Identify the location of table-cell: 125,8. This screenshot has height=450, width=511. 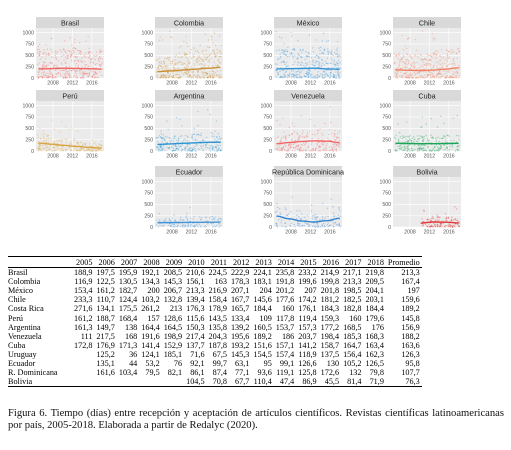
(307, 373).